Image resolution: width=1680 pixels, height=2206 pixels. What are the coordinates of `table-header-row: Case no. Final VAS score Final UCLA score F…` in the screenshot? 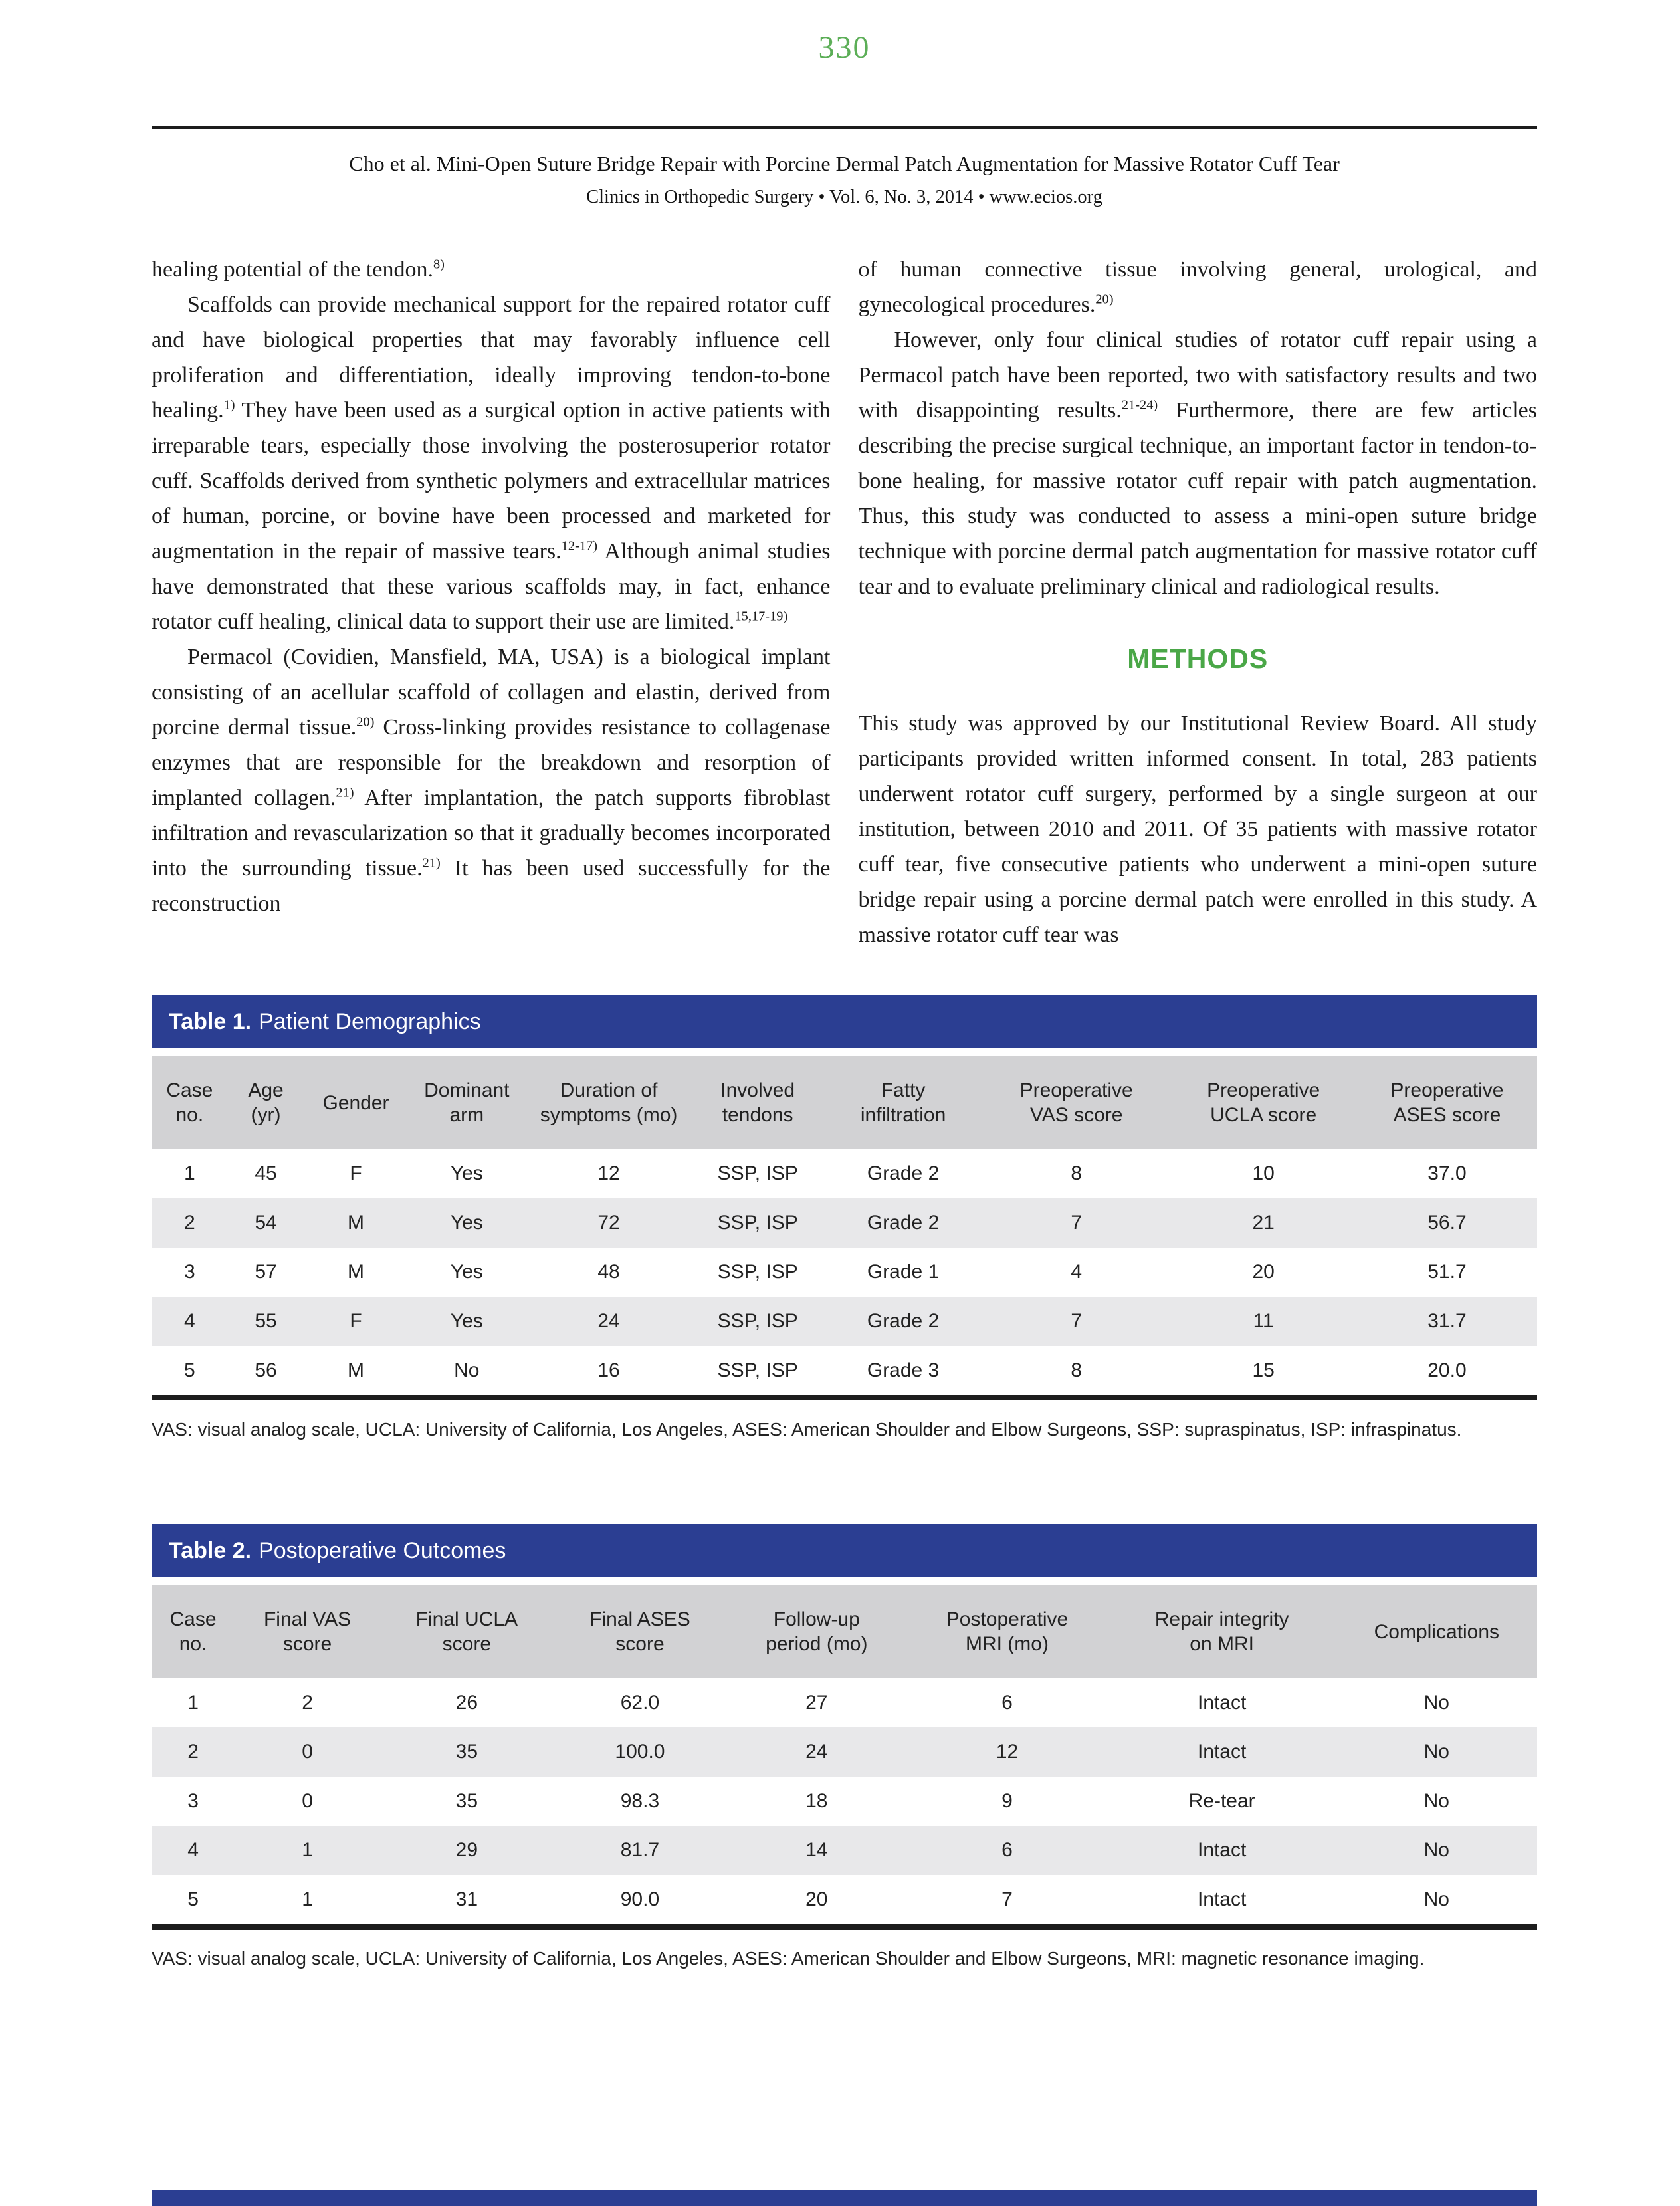 It's located at (844, 1631).